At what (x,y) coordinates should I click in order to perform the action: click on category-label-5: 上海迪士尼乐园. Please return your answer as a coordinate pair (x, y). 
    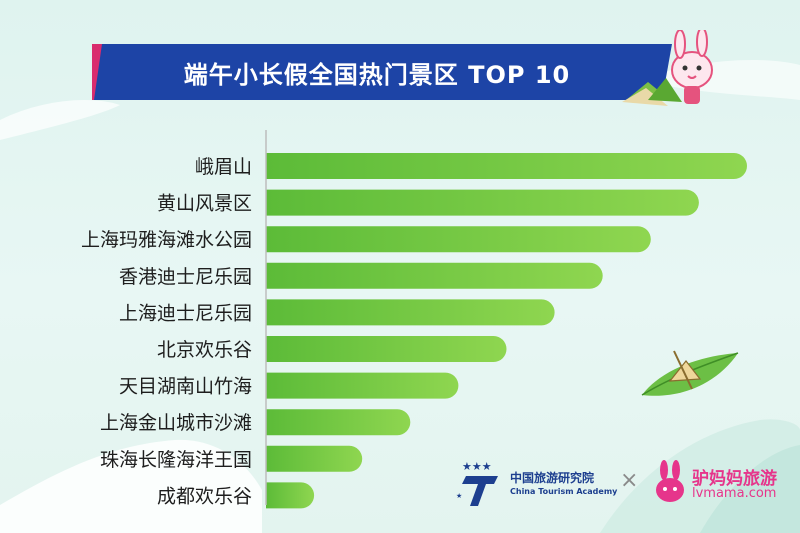
    Looking at the image, I should click on (185, 313).